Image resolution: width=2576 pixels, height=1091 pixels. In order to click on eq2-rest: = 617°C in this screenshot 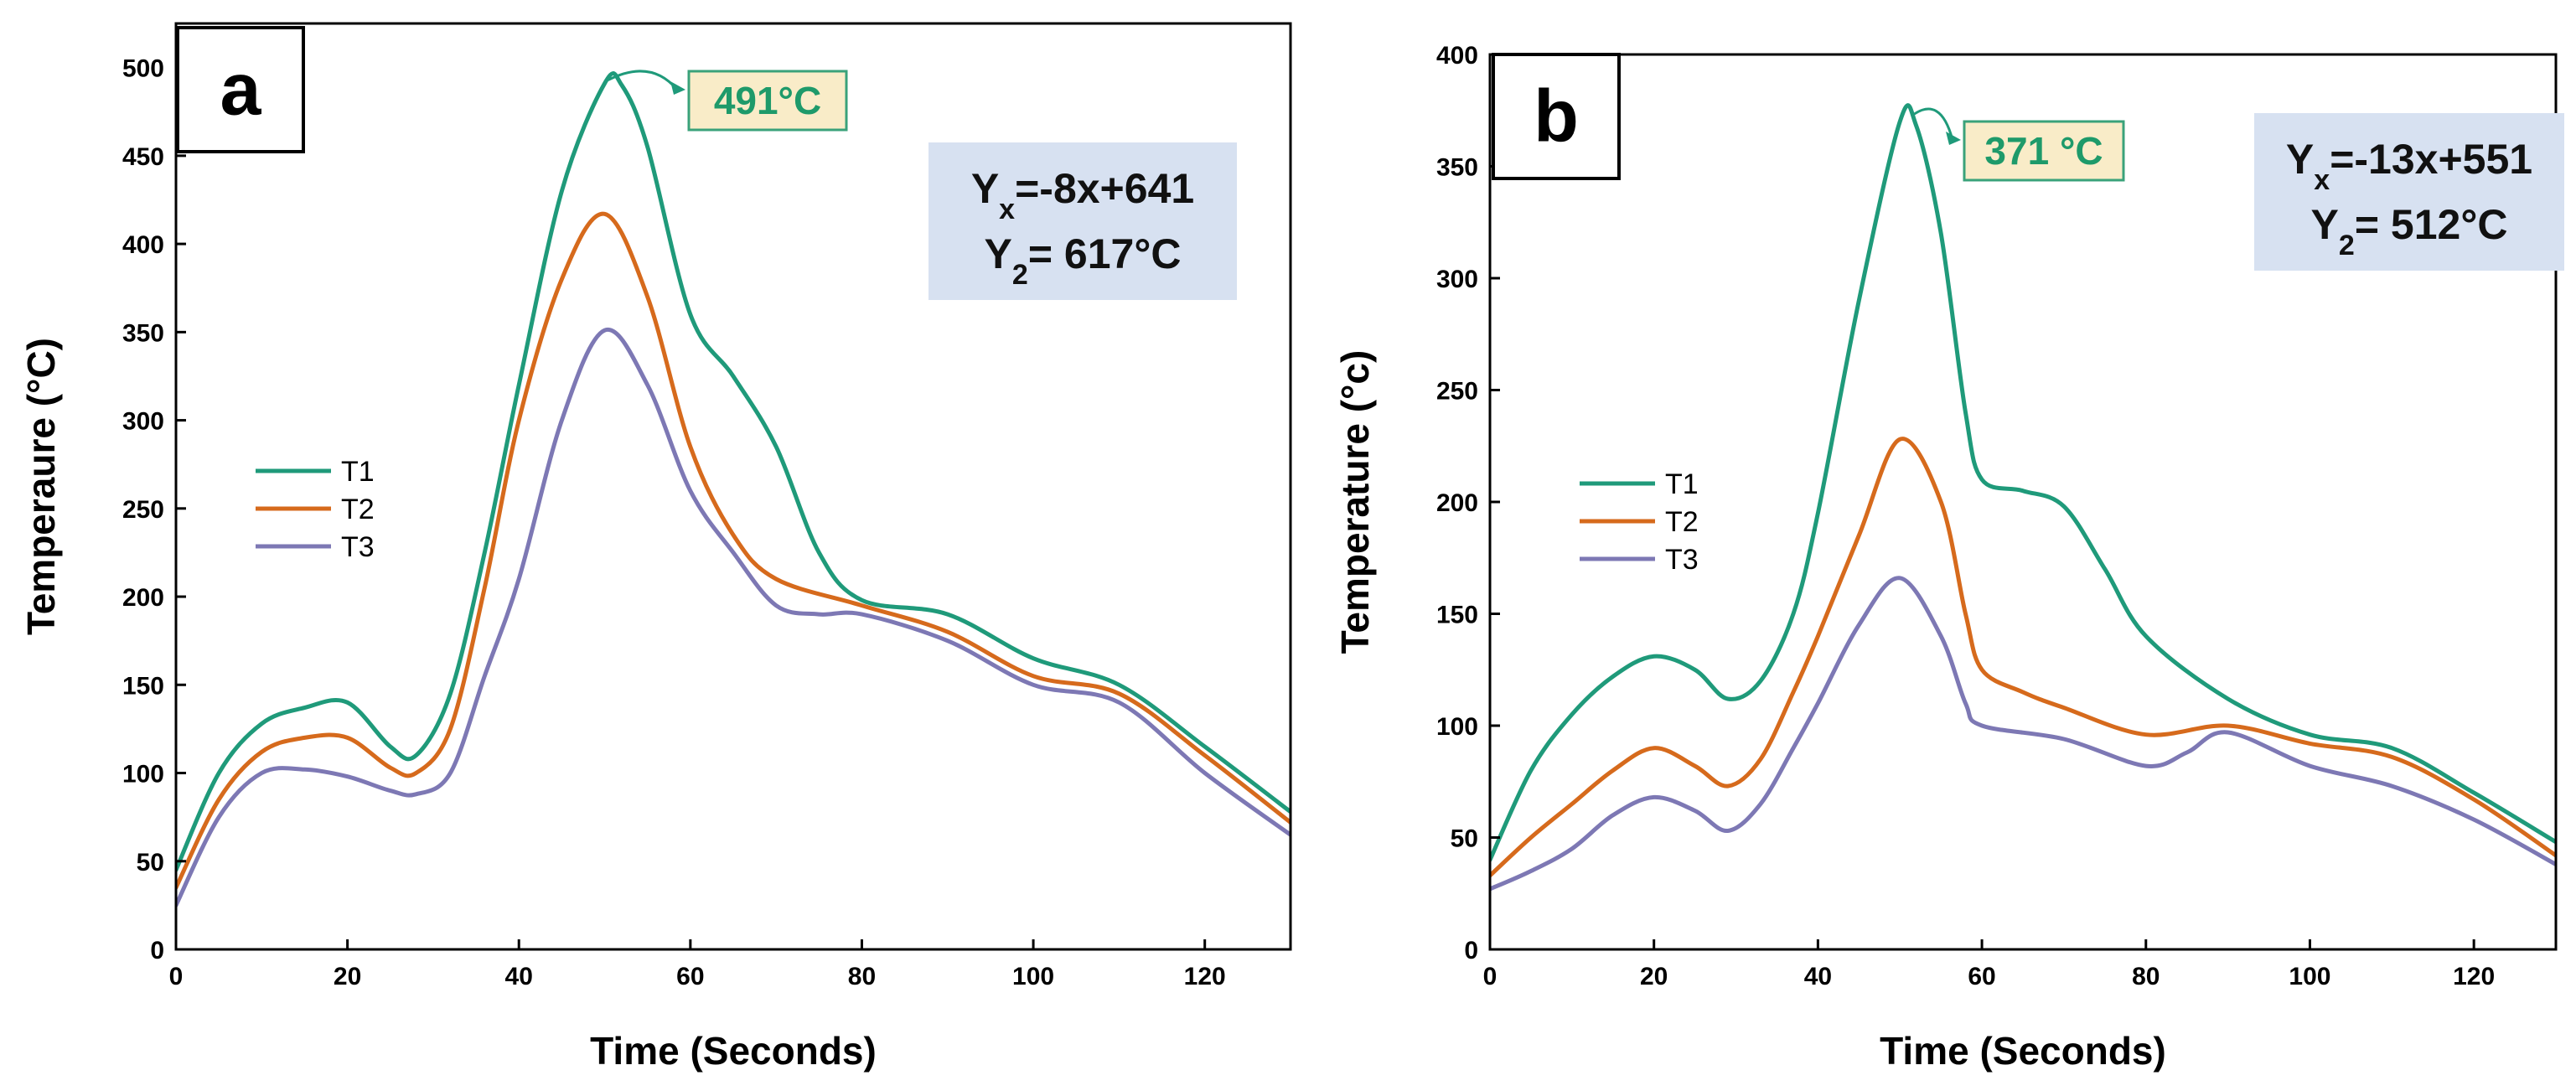, I will do `click(1105, 253)`.